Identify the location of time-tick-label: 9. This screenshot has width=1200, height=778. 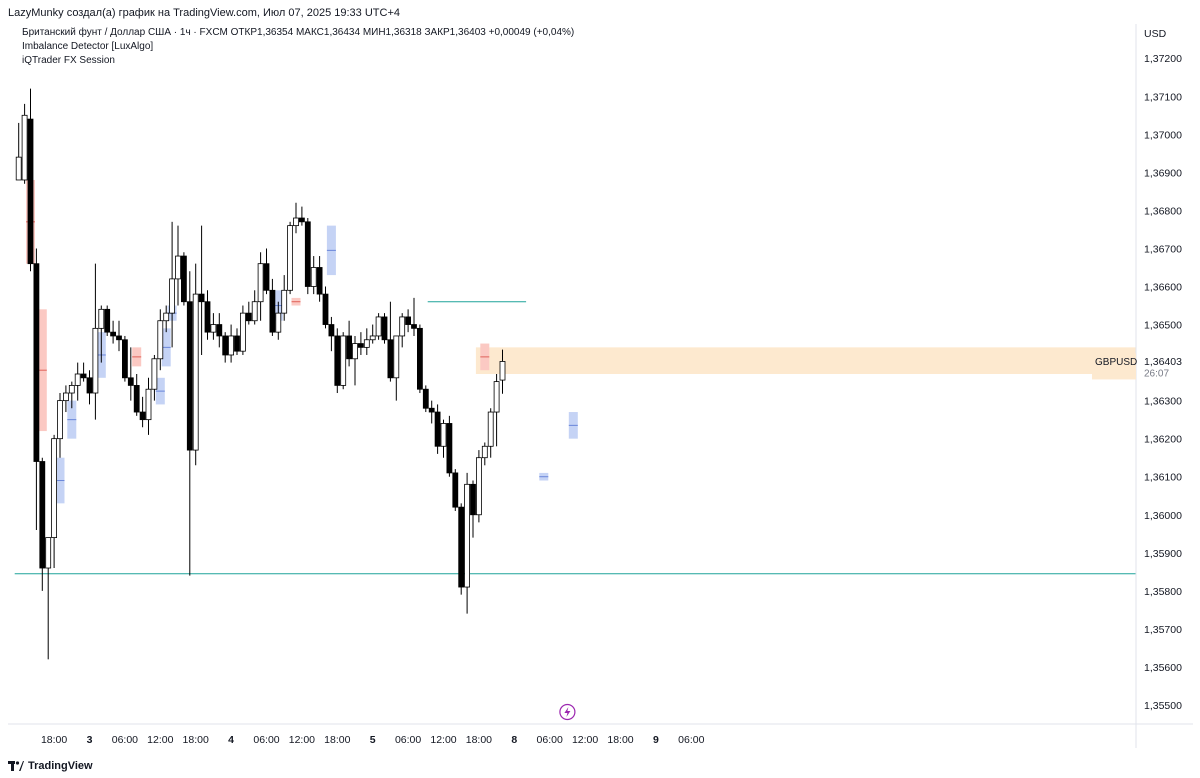
(656, 740).